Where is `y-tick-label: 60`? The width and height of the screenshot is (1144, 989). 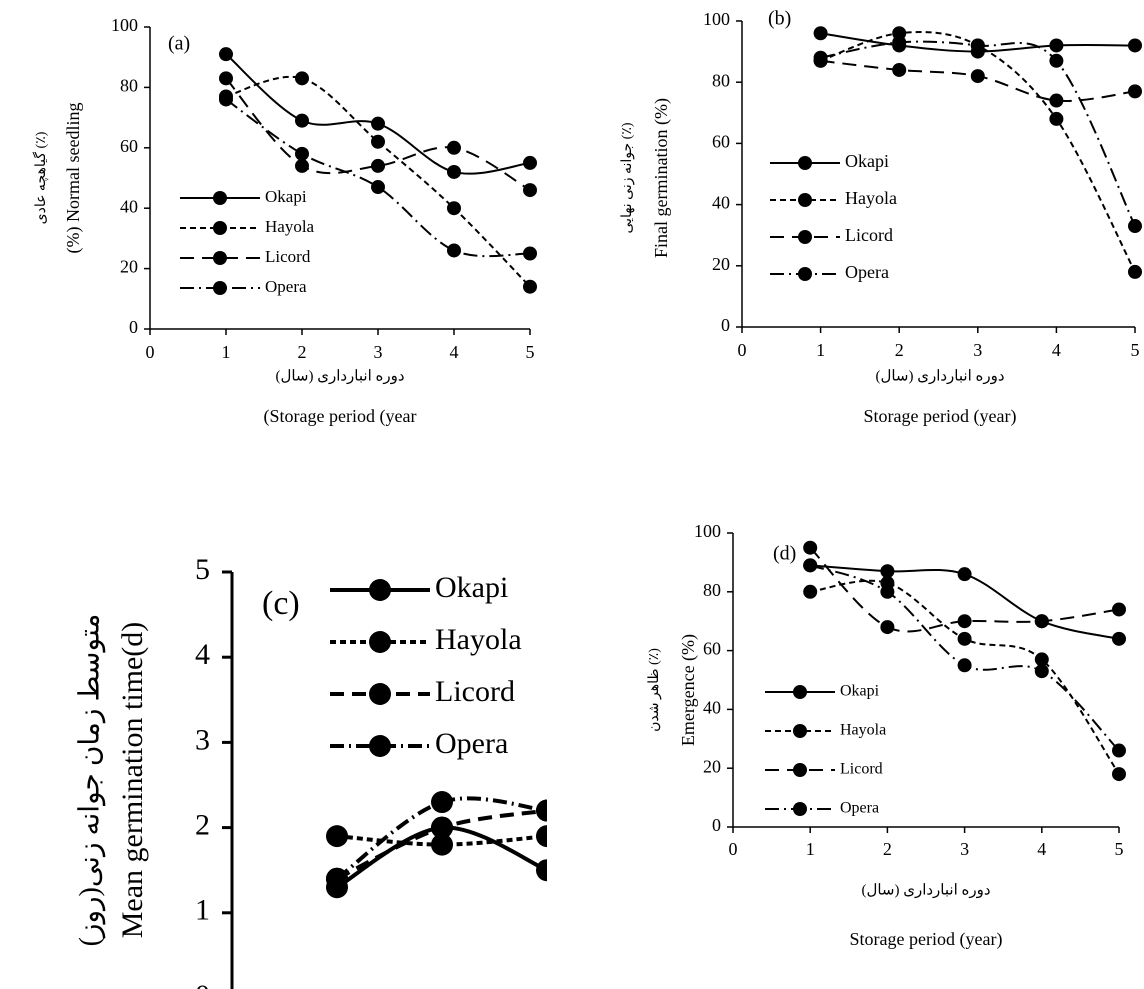 y-tick-label: 60 is located at coordinates (129, 146).